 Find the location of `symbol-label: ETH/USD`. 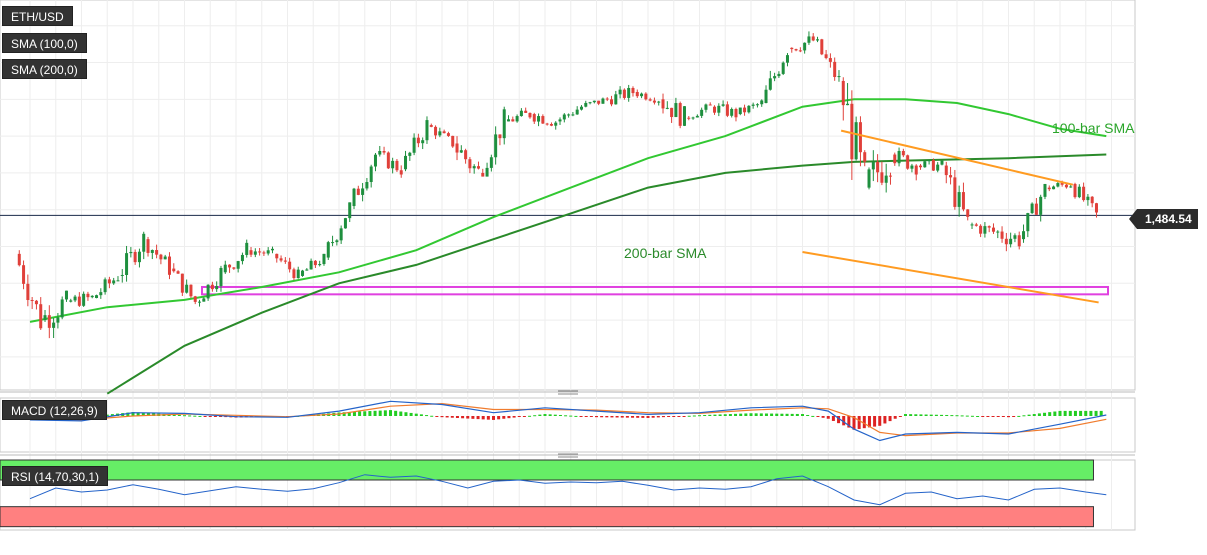

symbol-label: ETH/USD is located at coordinates (37, 16).